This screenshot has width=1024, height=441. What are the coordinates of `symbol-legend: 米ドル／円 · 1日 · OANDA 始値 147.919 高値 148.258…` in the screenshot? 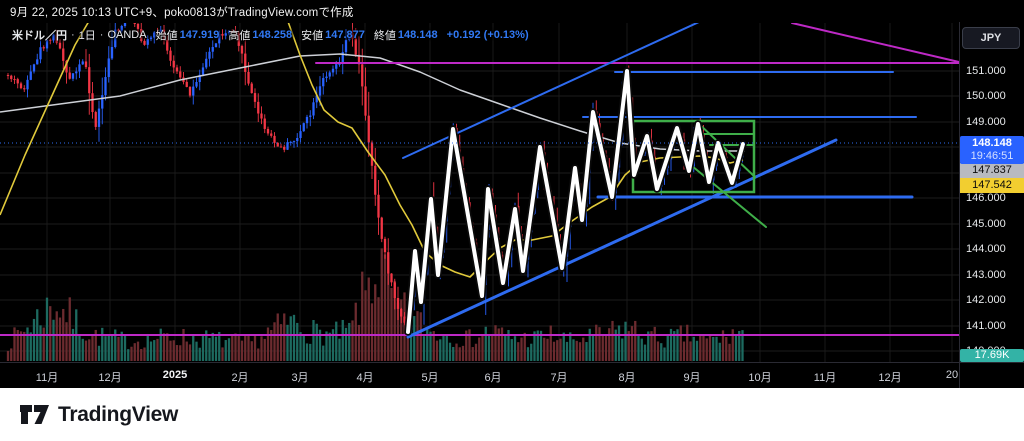 It's located at (271, 35).